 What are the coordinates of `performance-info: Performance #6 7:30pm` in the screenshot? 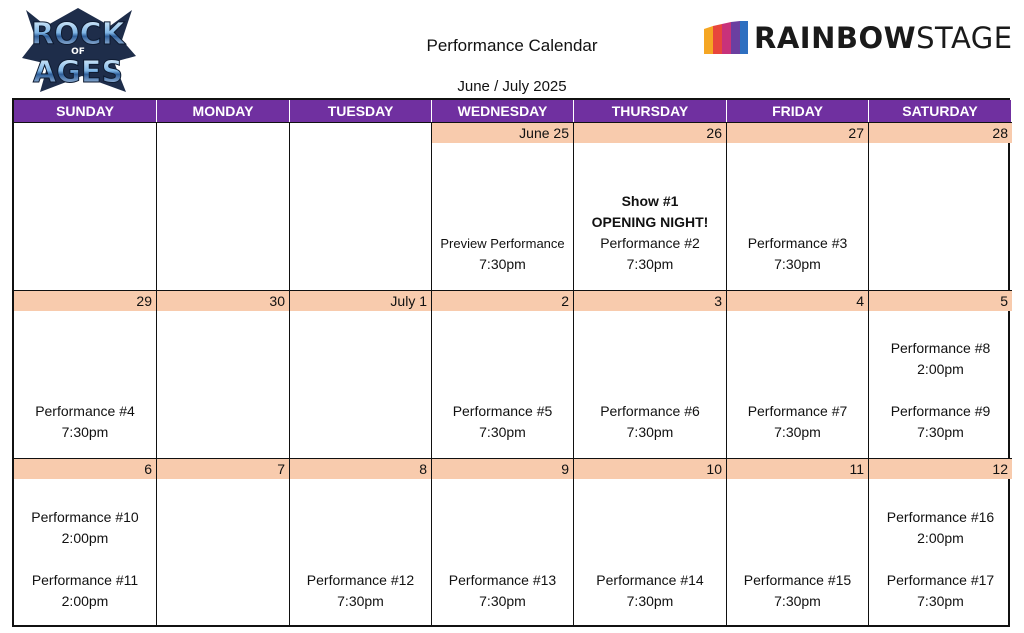 It's located at (650, 422).